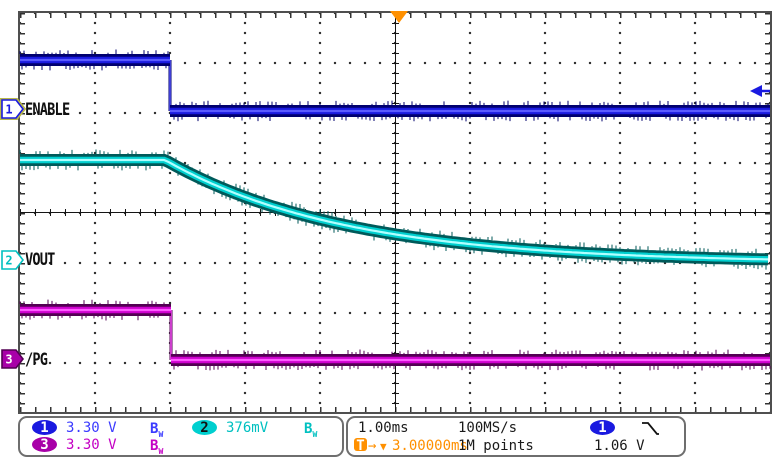  What do you see at coordinates (383, 428) in the screenshot?
I see `timebase-scale: 1.00ms` at bounding box center [383, 428].